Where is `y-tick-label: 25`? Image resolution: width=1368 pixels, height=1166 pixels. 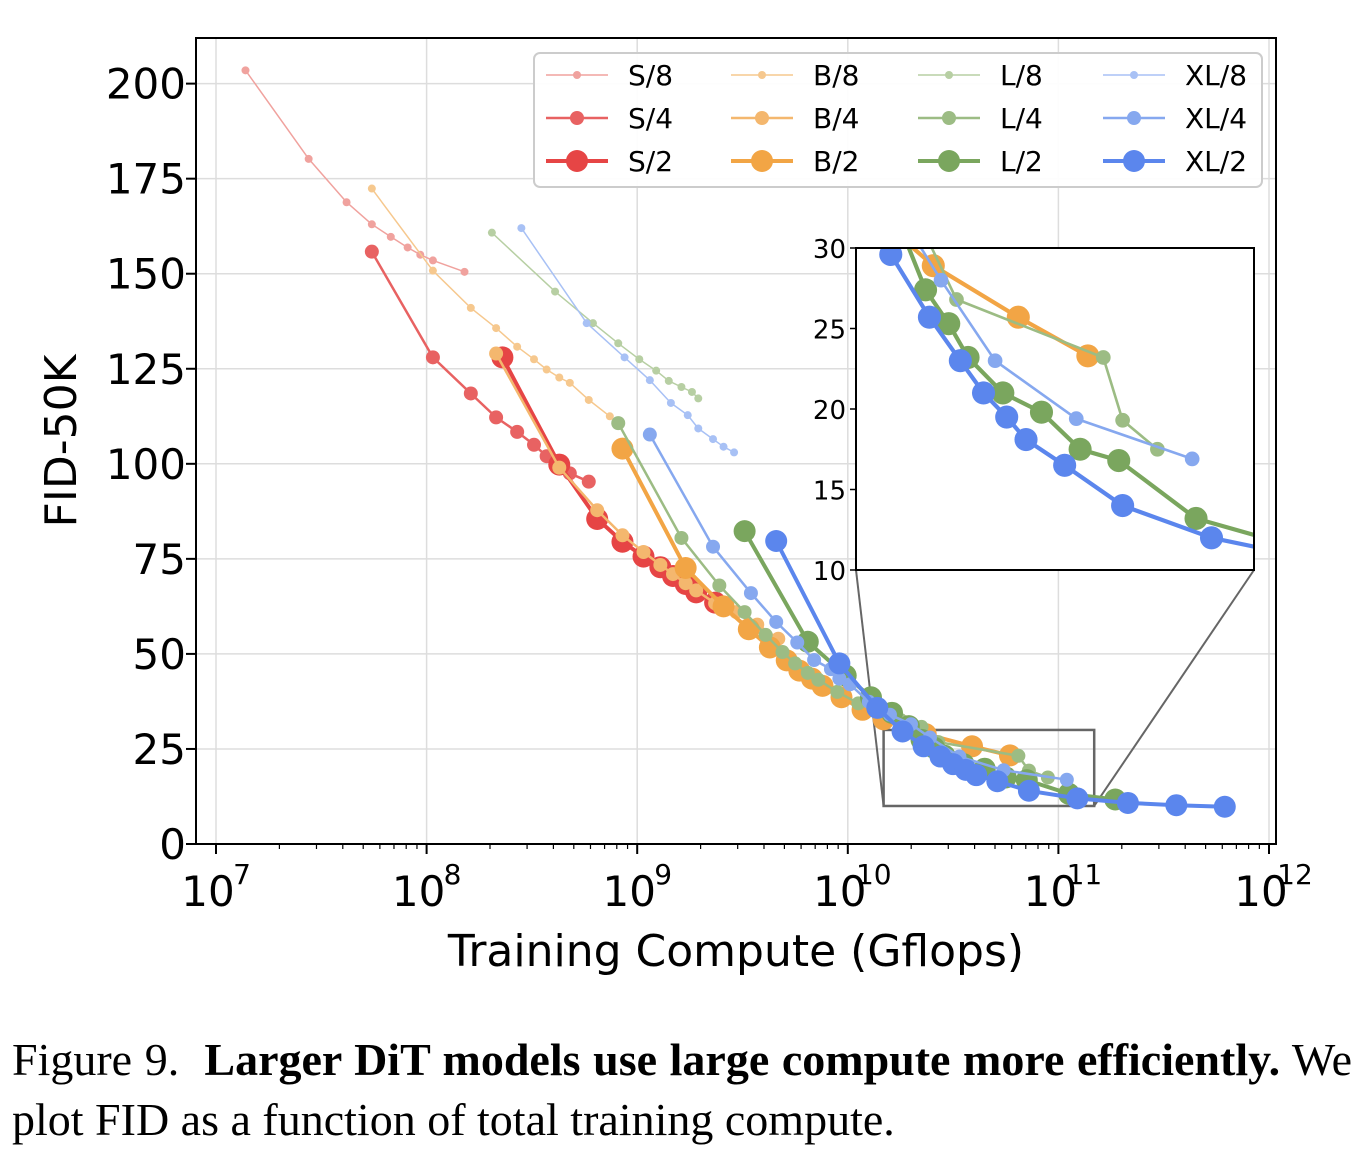
y-tick-label: 25 is located at coordinates (159, 749).